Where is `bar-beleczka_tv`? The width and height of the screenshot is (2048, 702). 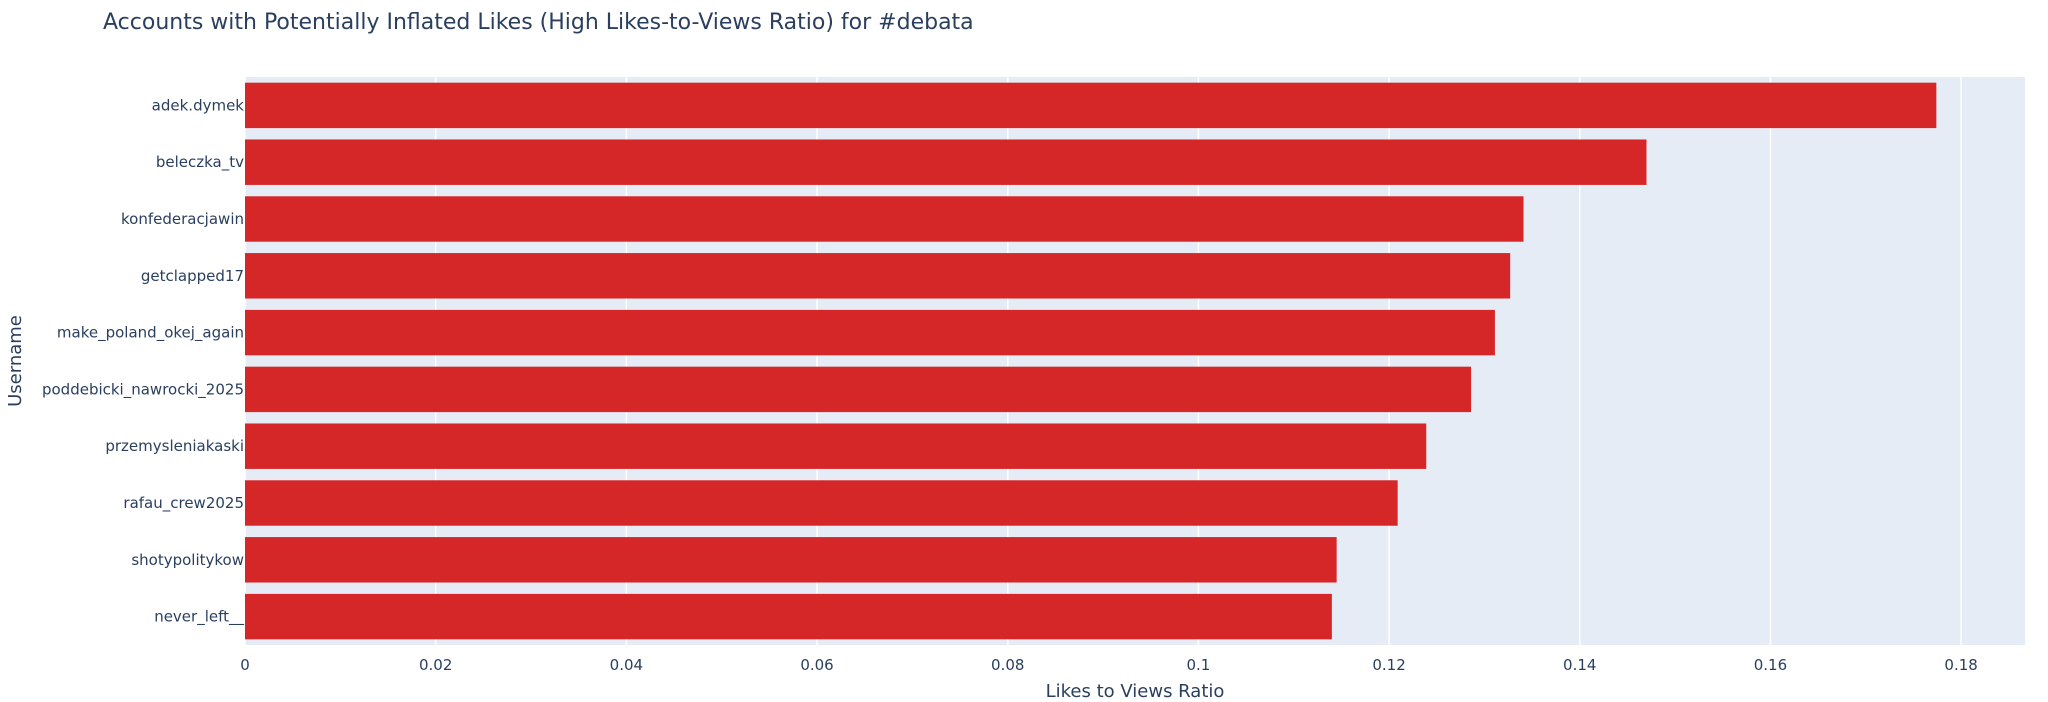 bar-beleczka_tv is located at coordinates (946, 162).